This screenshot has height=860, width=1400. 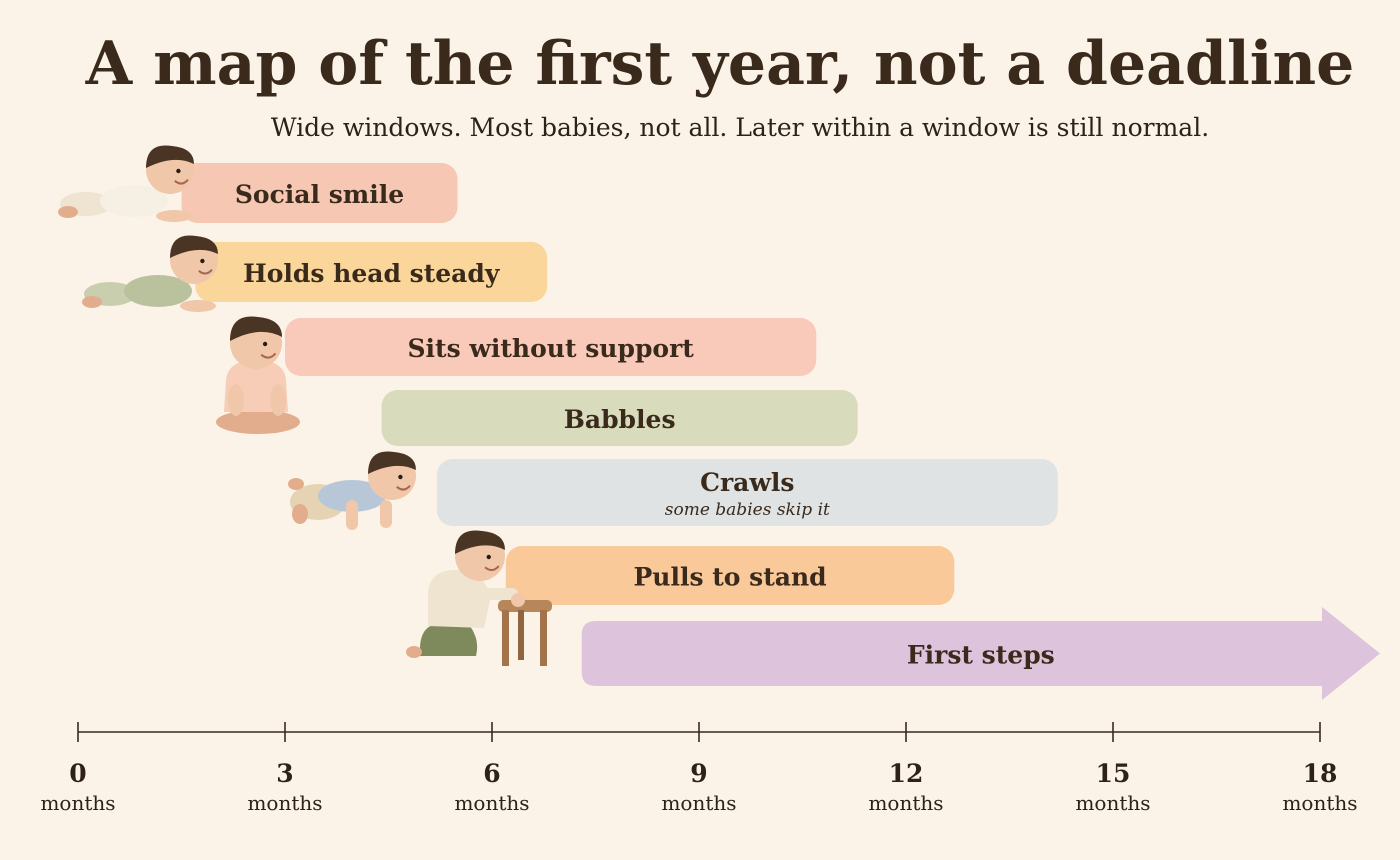 I want to click on milestone-label: Holds head steady, so click(x=372, y=273).